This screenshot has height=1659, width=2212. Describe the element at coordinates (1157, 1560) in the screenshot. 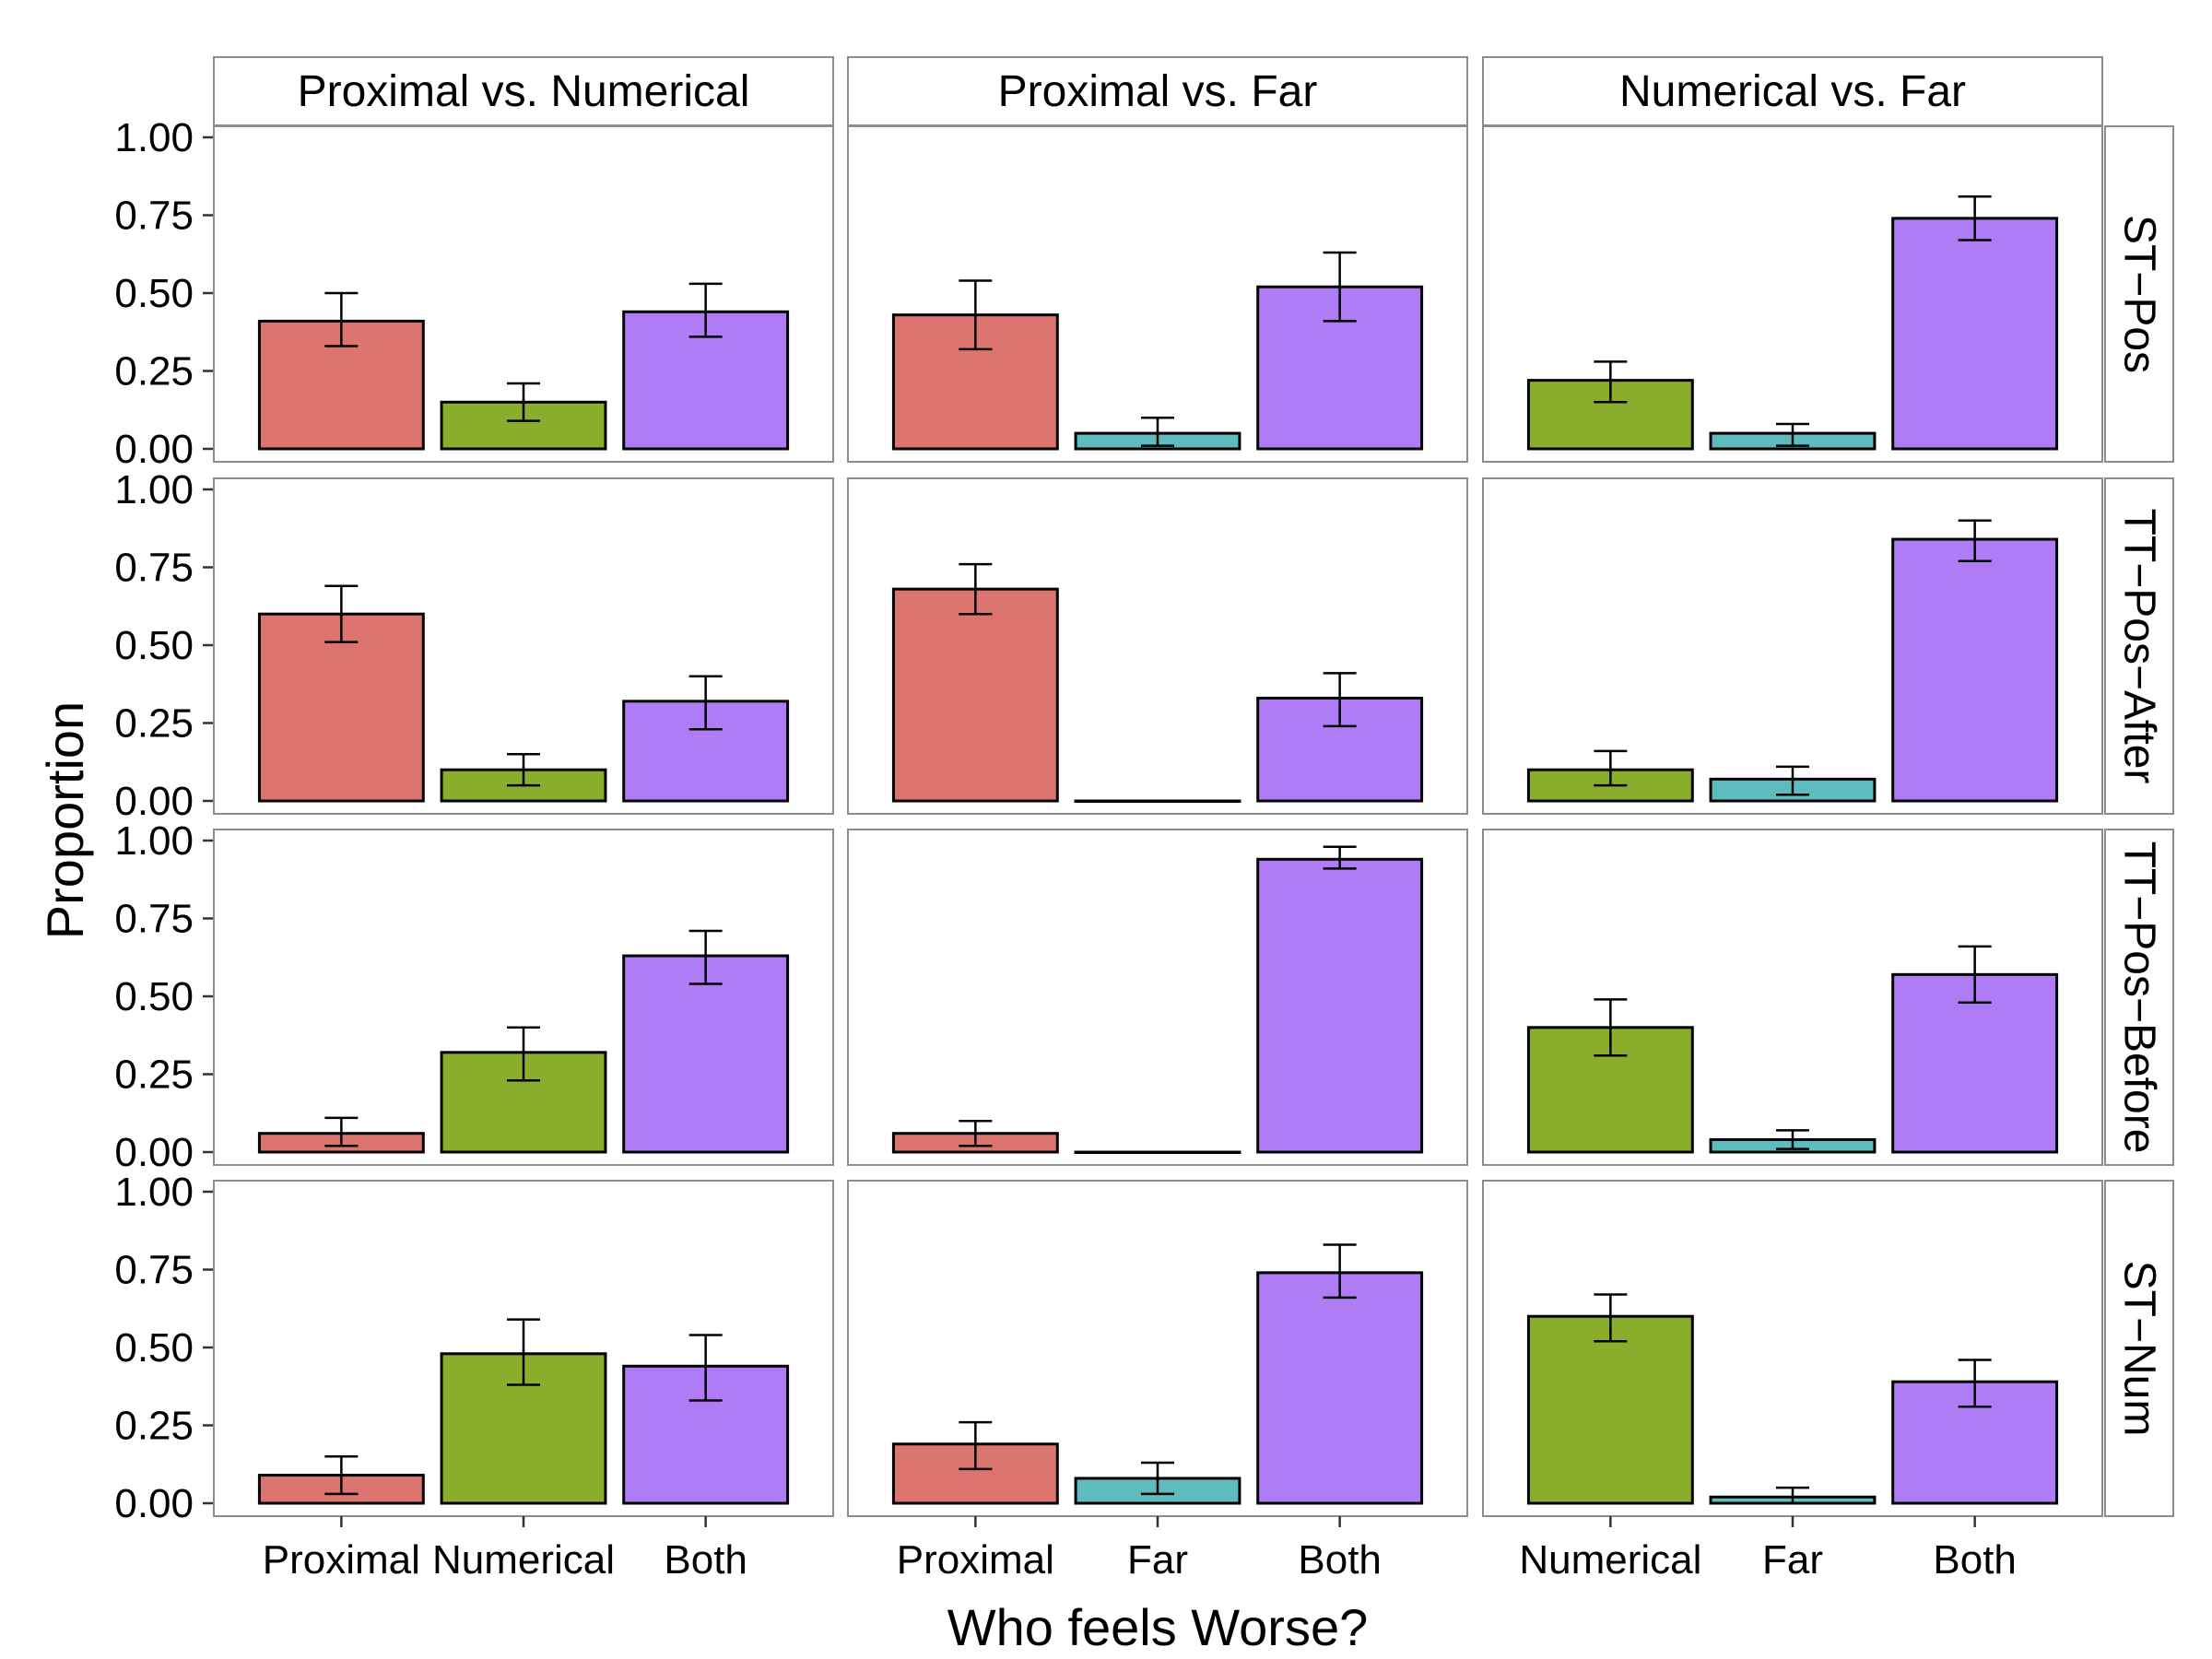

I see `x-tick-label-c2-far: Far` at that location.